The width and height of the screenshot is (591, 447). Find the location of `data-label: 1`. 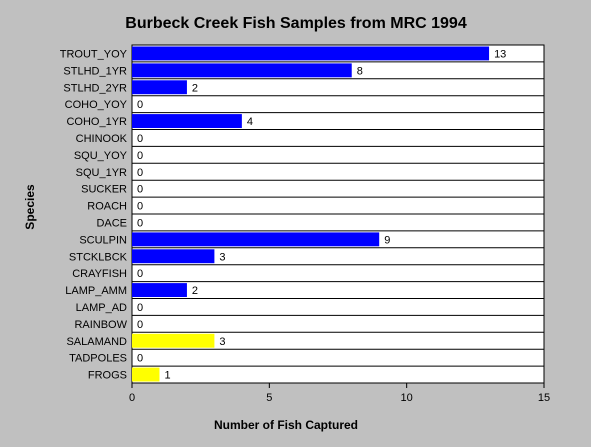

data-label: 1 is located at coordinates (167, 376).